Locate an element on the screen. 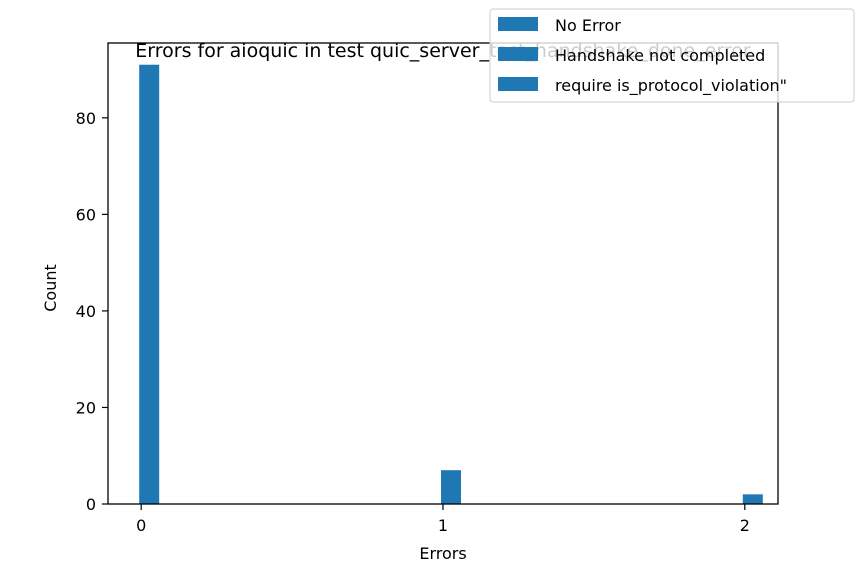  y-tick-label: 40 is located at coordinates (86, 311).